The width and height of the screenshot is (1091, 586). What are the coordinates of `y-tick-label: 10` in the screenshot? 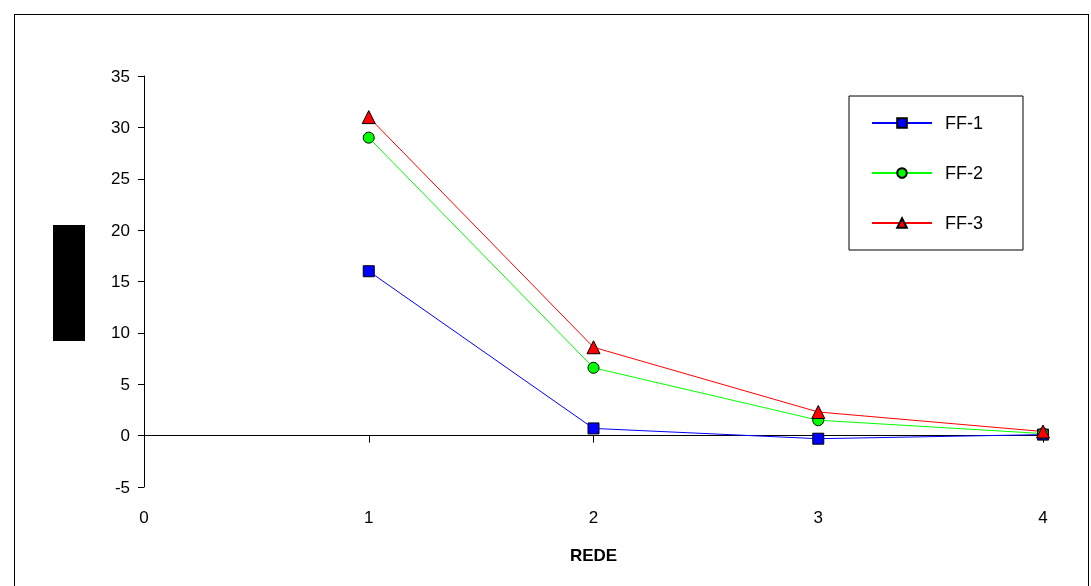 It's located at (120, 333).